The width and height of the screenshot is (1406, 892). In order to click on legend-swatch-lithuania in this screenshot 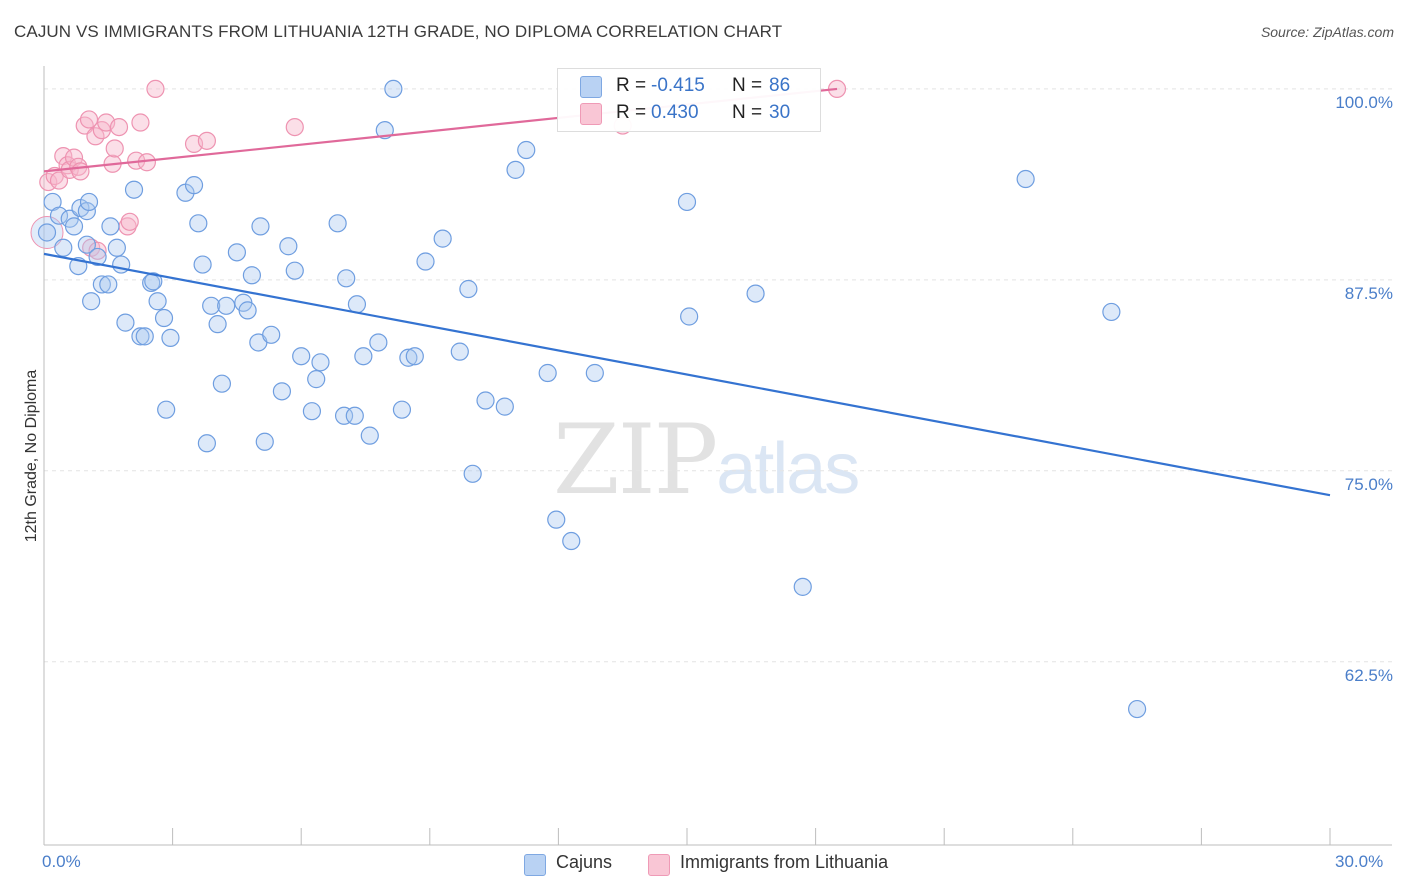, I will do `click(591, 114)`.